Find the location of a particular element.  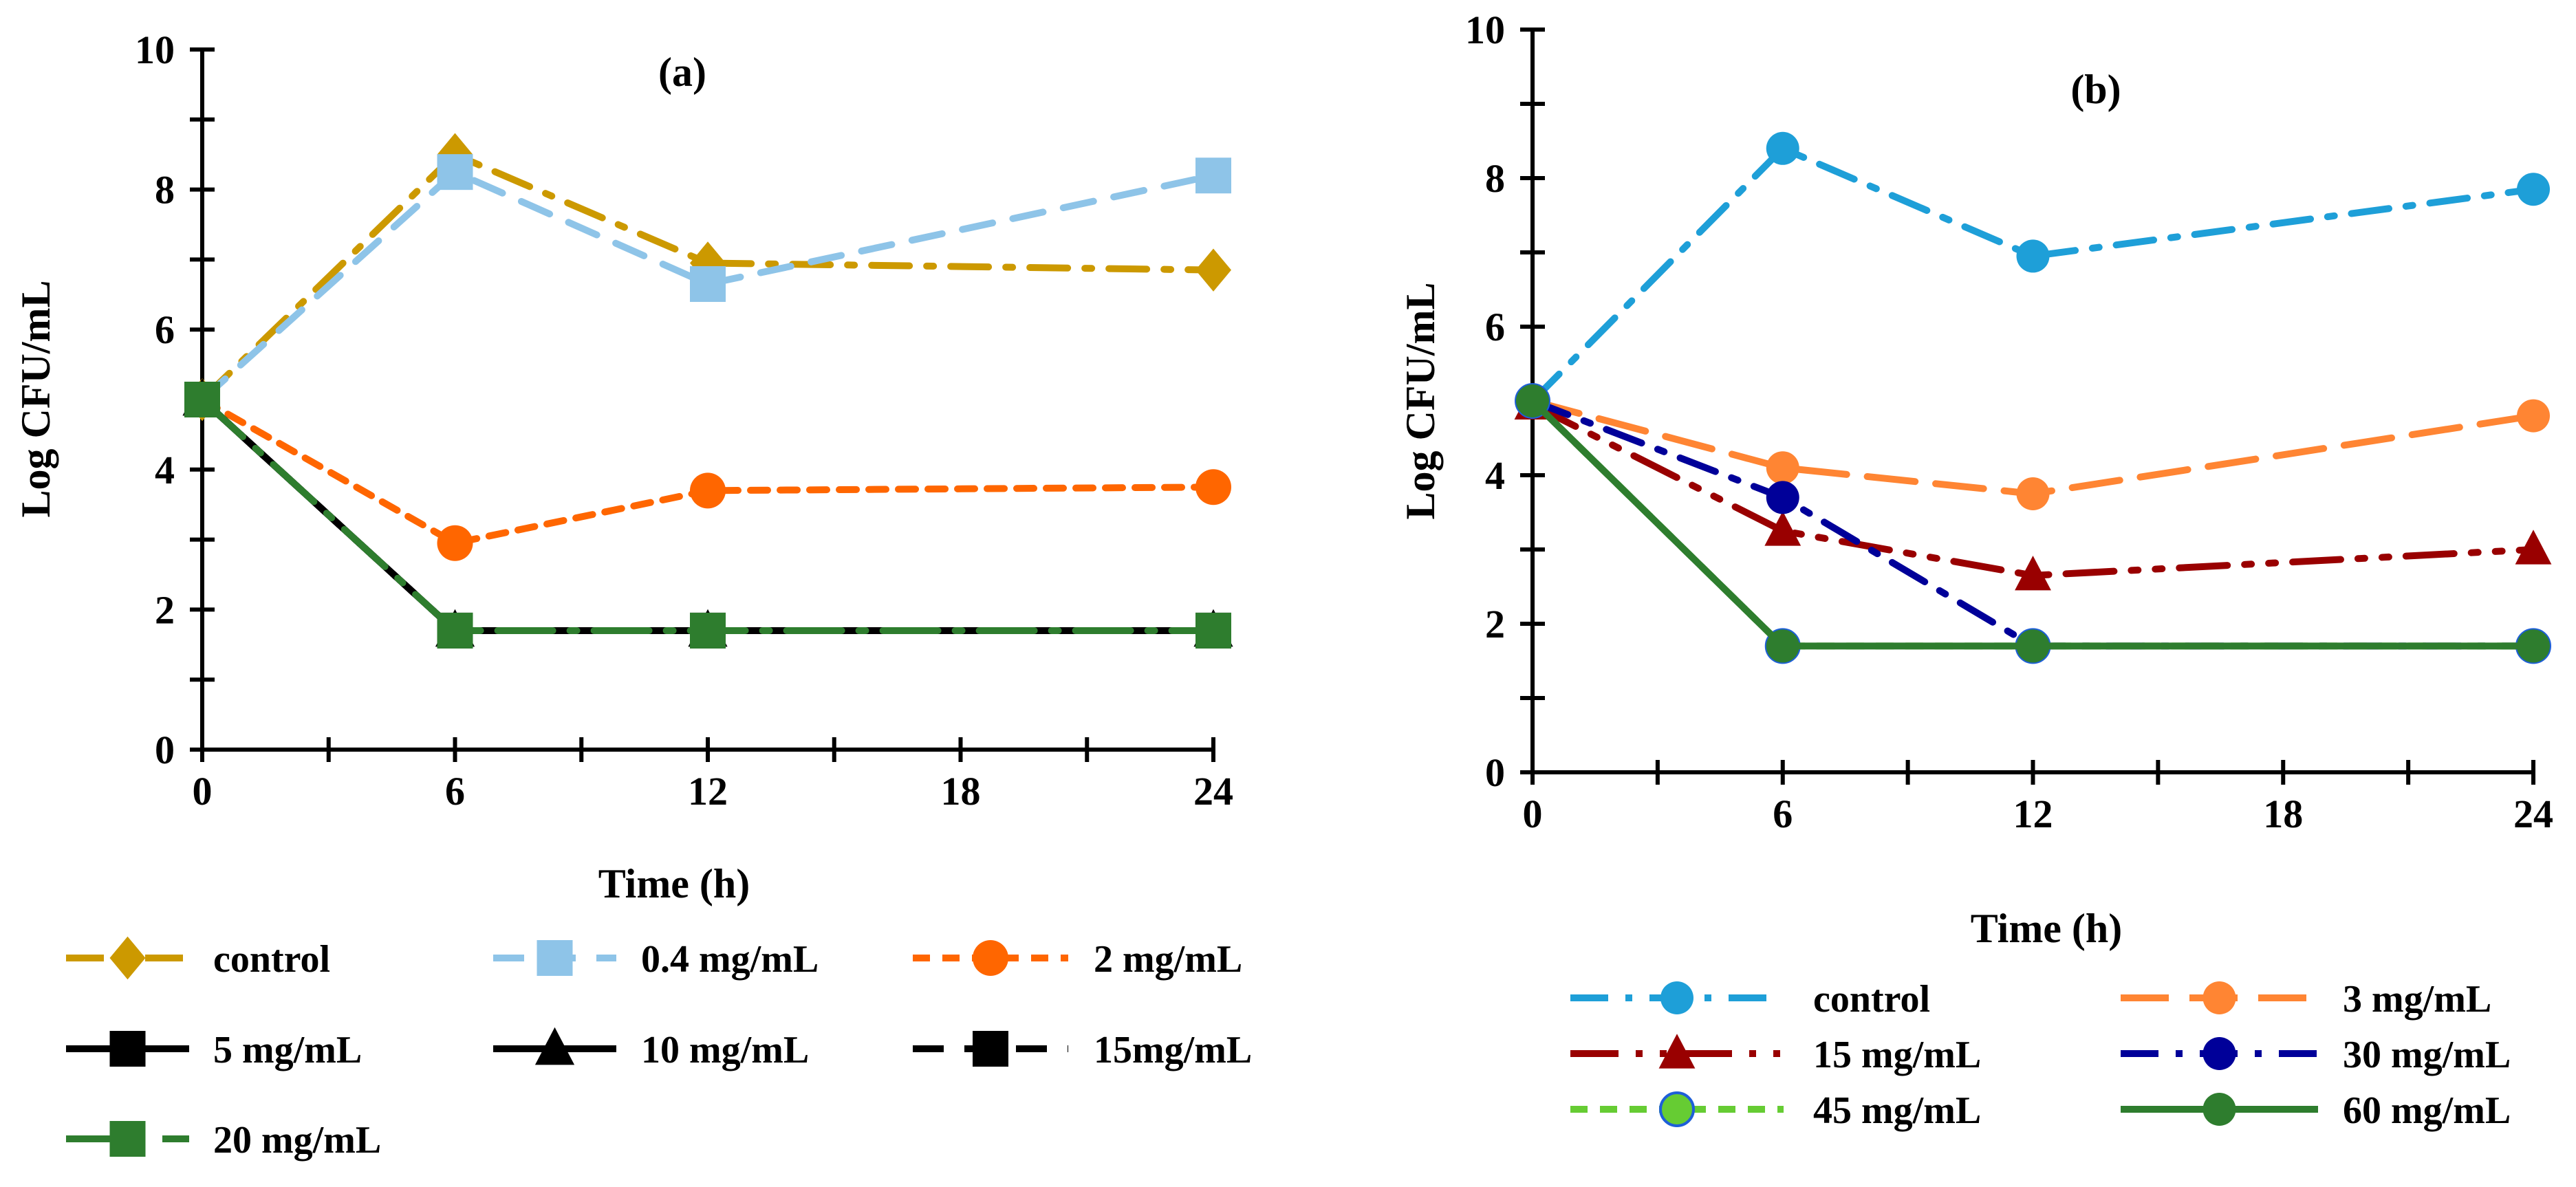

legend-item: 3 mg/mL is located at coordinates (2306, 999).